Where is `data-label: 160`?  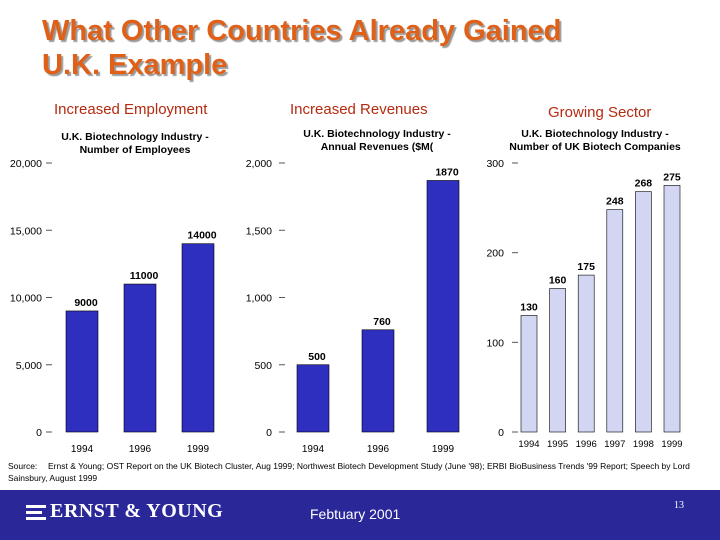 data-label: 160 is located at coordinates (558, 281).